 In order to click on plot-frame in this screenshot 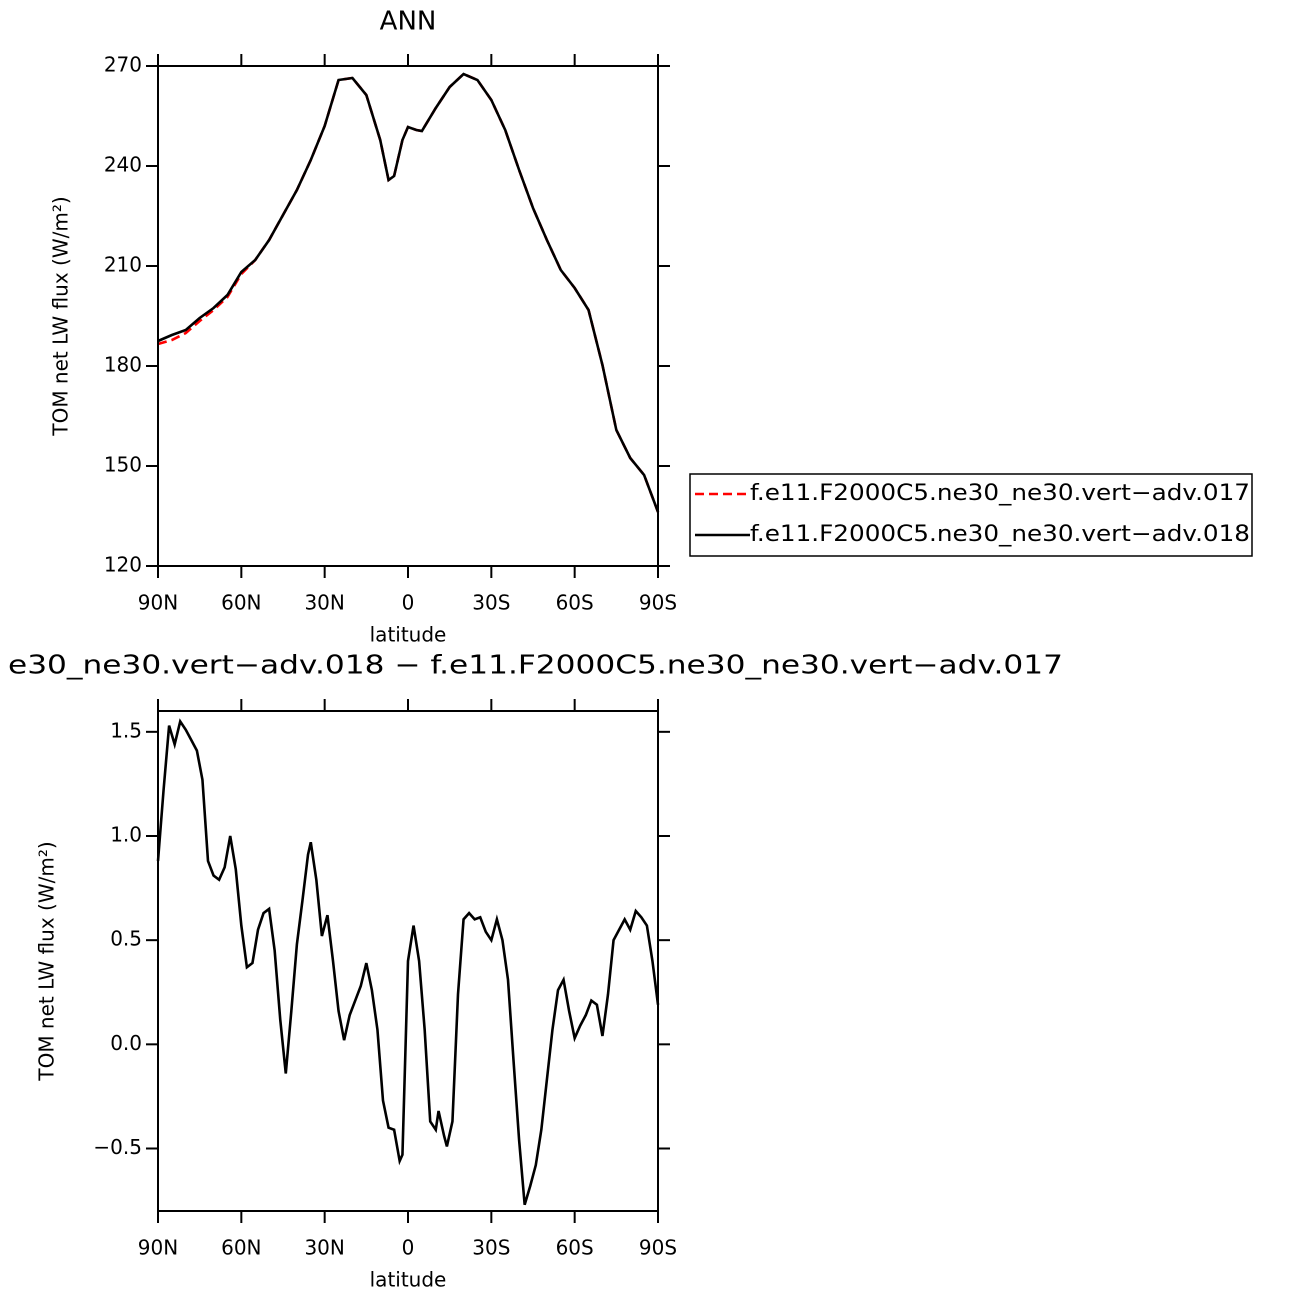, I will do `click(408, 316)`.